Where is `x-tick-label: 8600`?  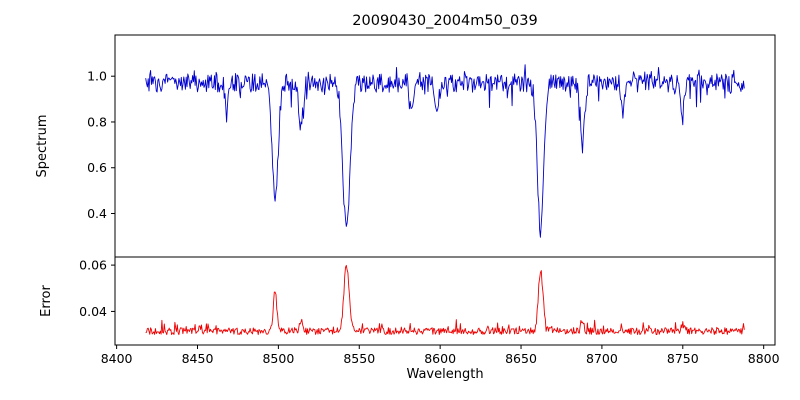 x-tick-label: 8600 is located at coordinates (440, 358).